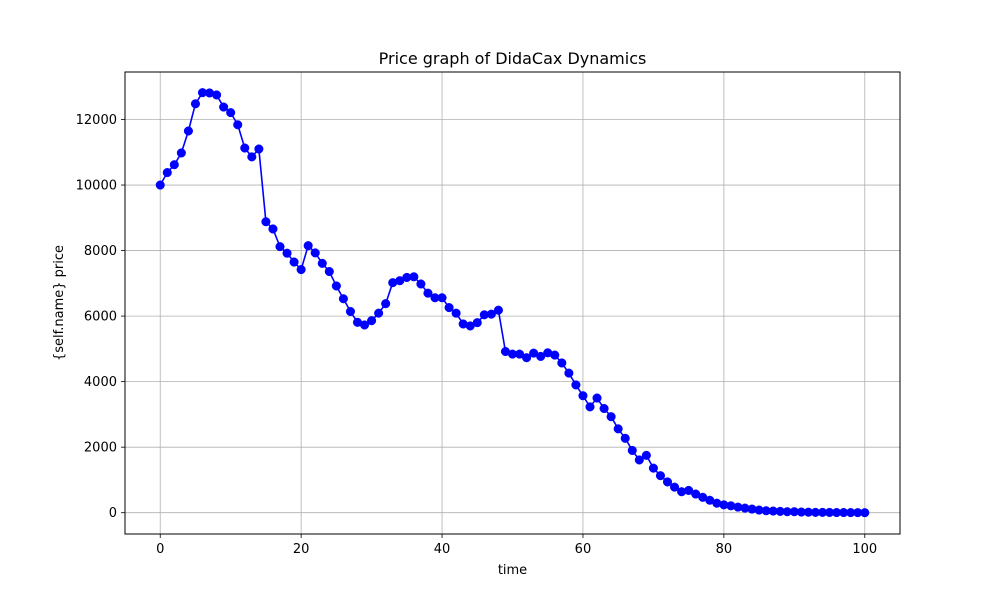 The width and height of the screenshot is (1000, 600). Describe the element at coordinates (301, 549) in the screenshot. I see `x-tick-label: 20` at that location.